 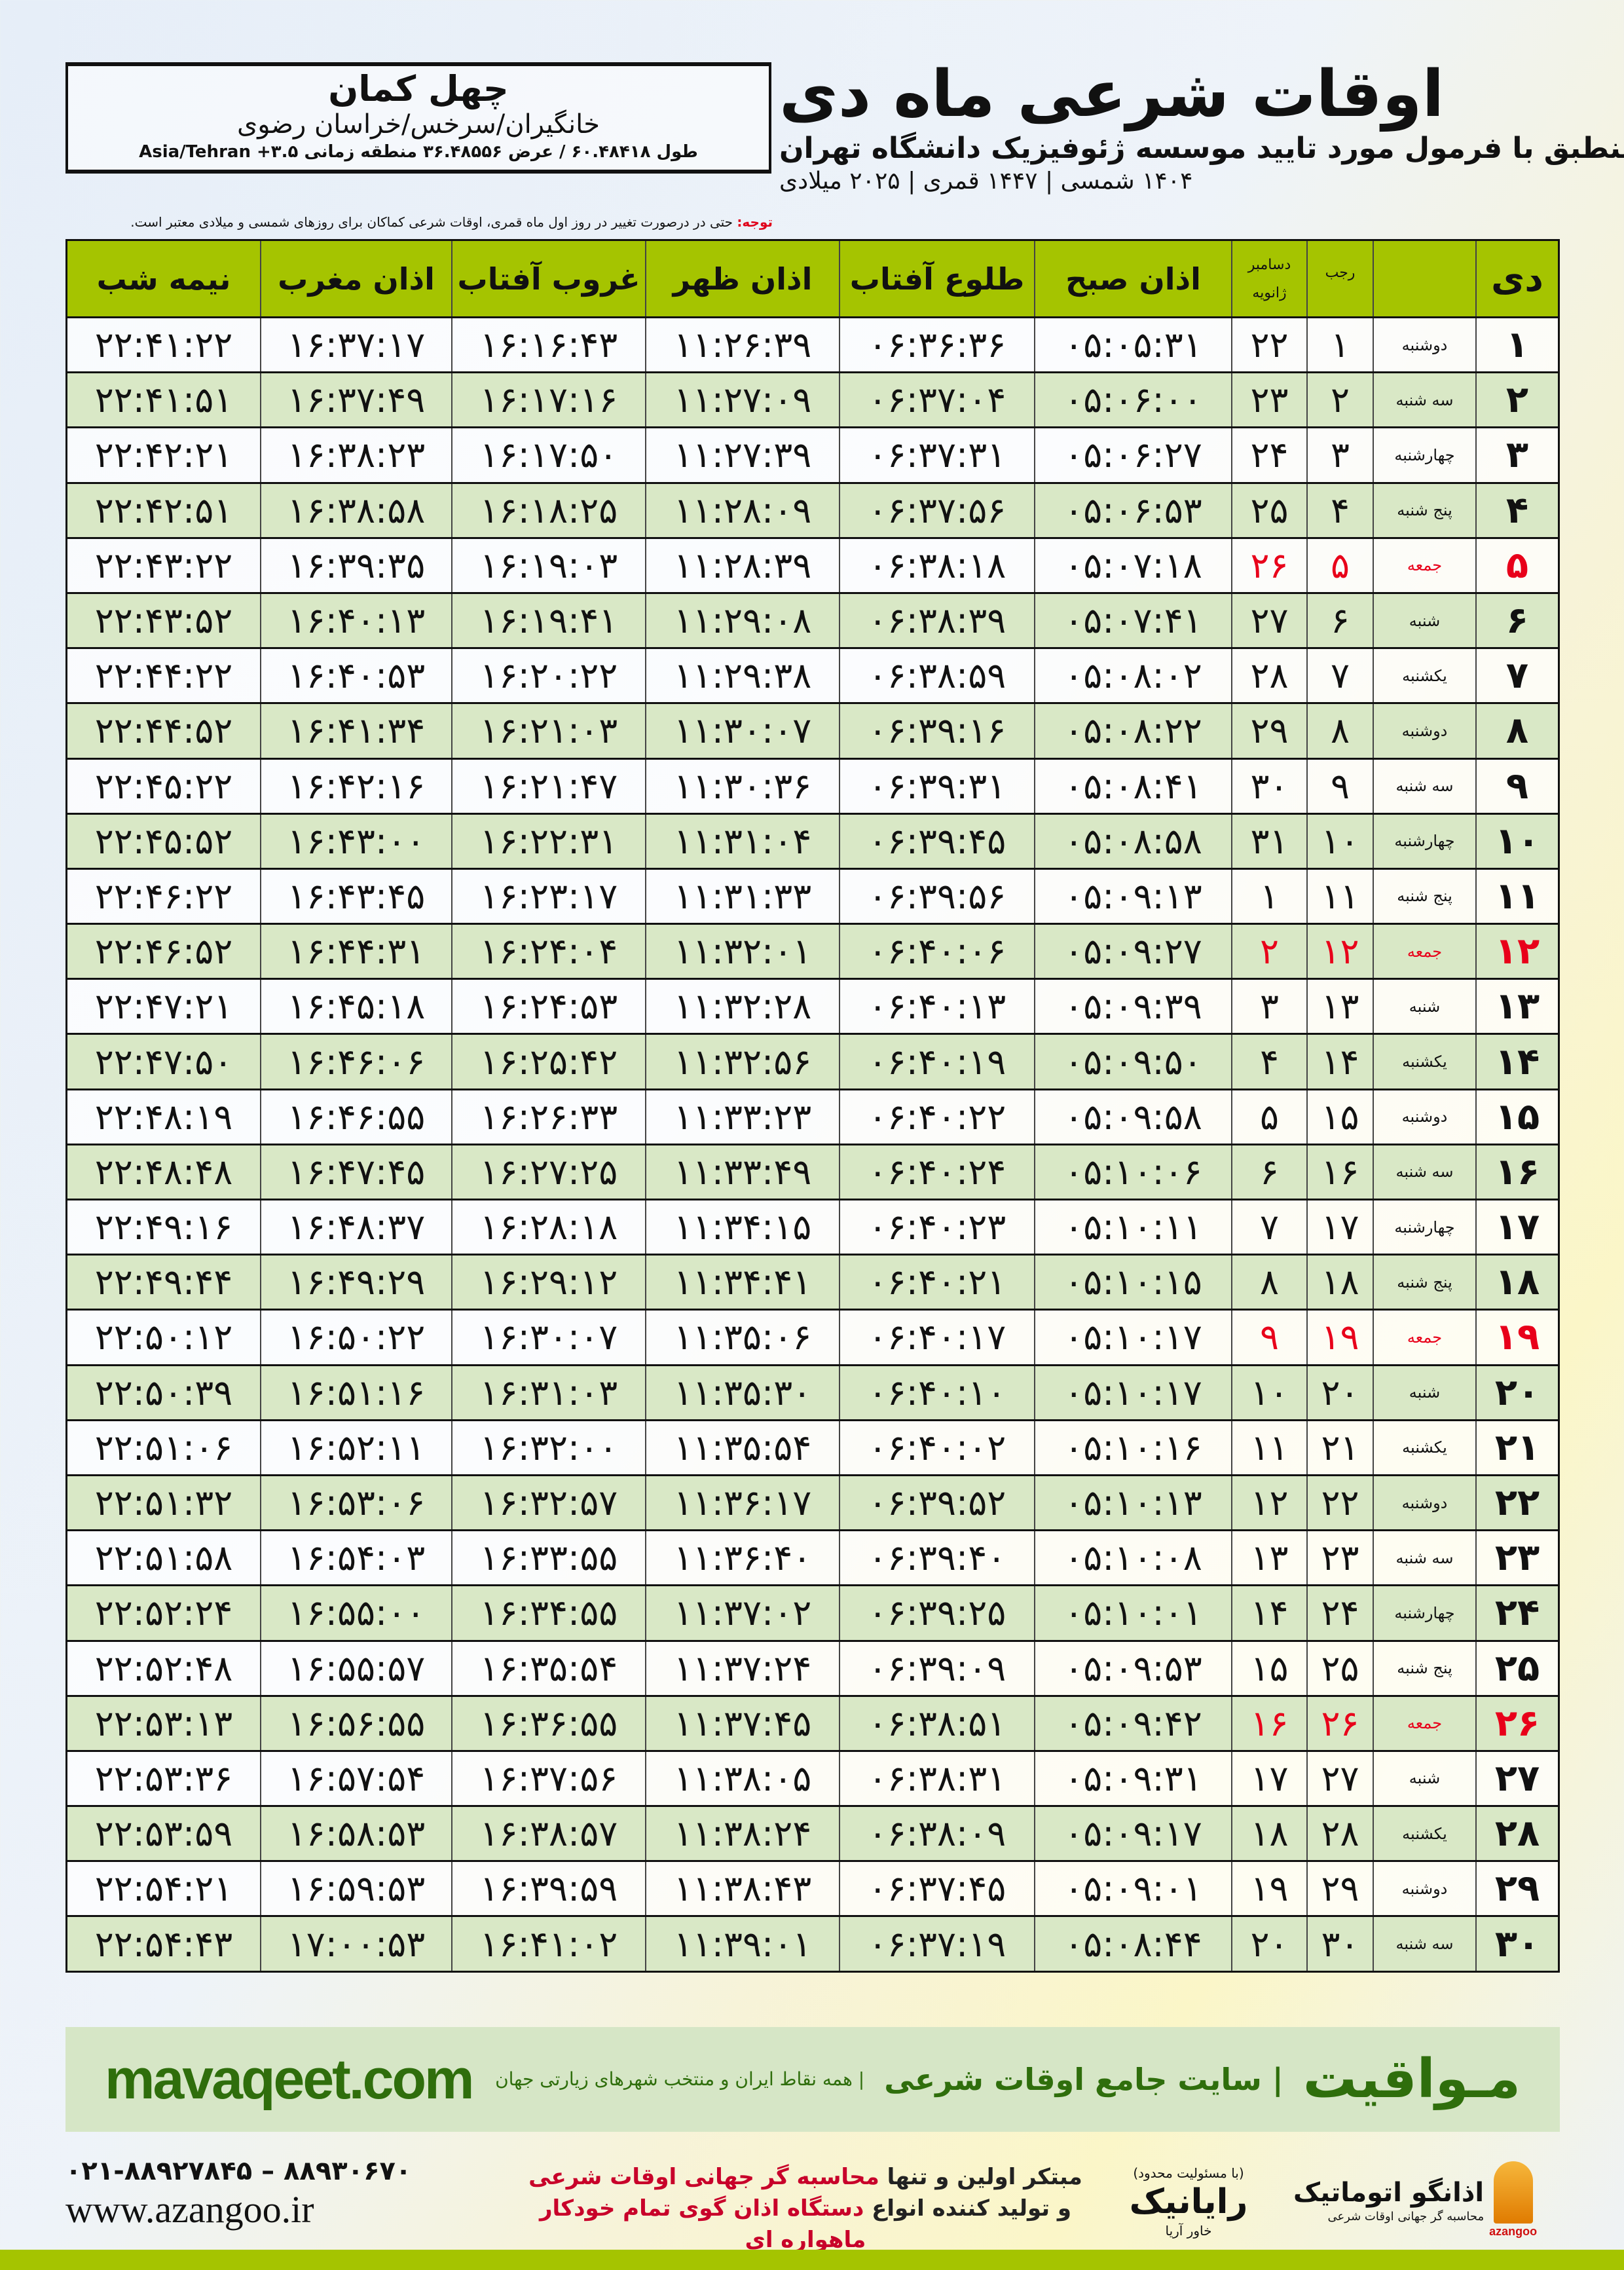 What do you see at coordinates (742, 951) in the screenshot?
I see `cell-dhuhr: ۱۱:۳۲:۰۱` at bounding box center [742, 951].